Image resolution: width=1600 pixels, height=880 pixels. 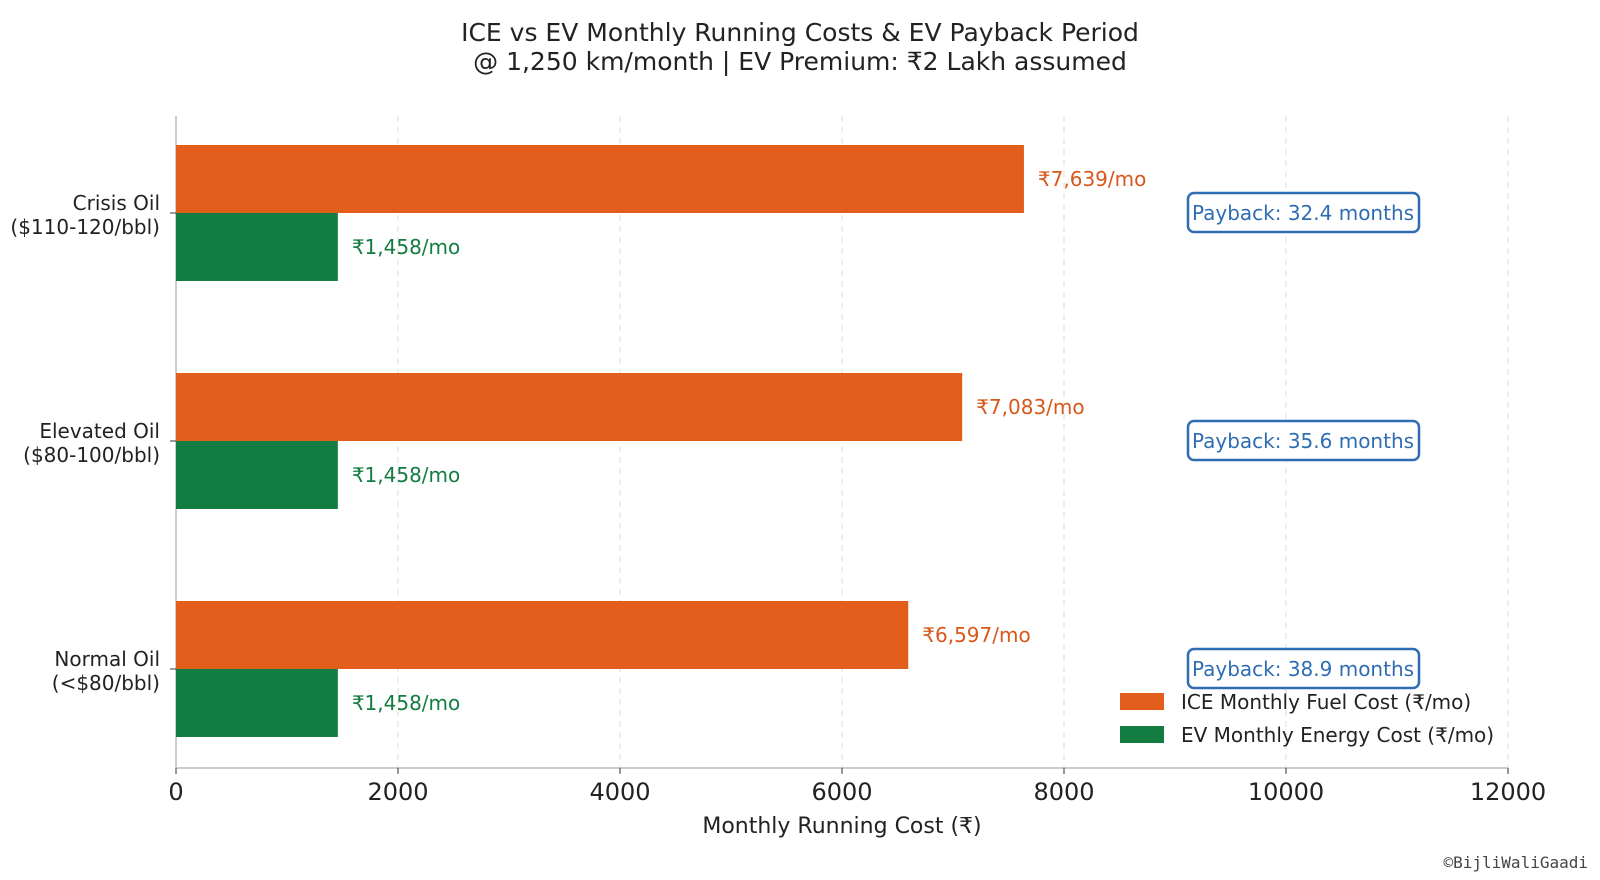 What do you see at coordinates (619, 792) in the screenshot?
I see `x-tick-label: 4000` at bounding box center [619, 792].